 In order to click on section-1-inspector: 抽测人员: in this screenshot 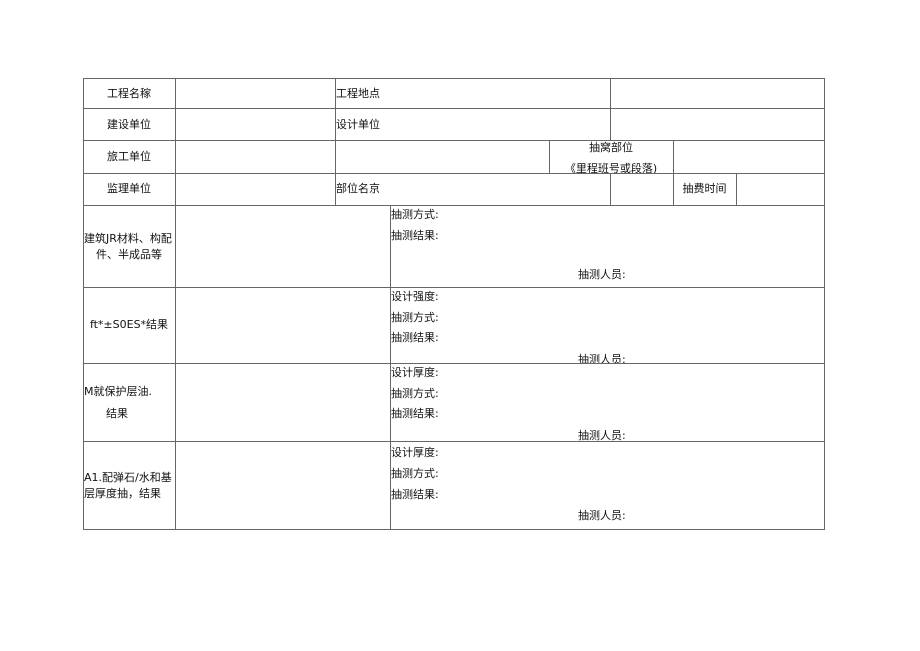, I will do `click(602, 274)`.